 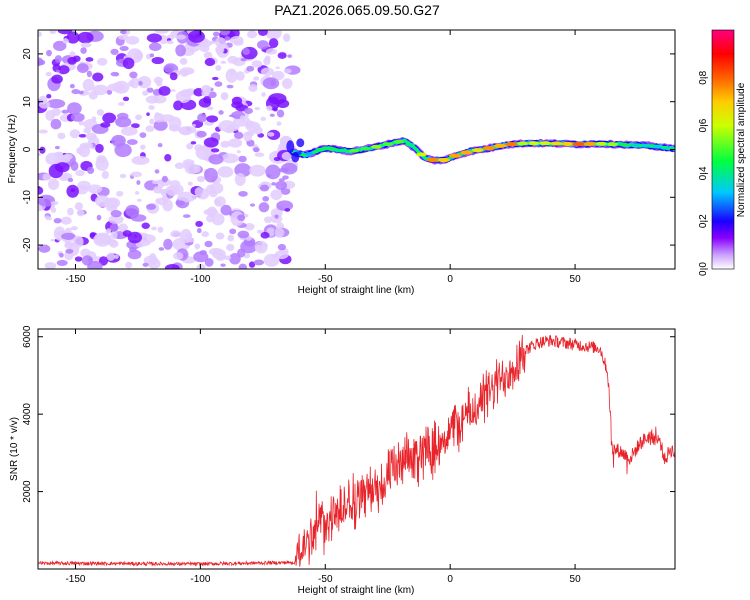 I want to click on y-tick-label: 4000, so click(x=27, y=414).